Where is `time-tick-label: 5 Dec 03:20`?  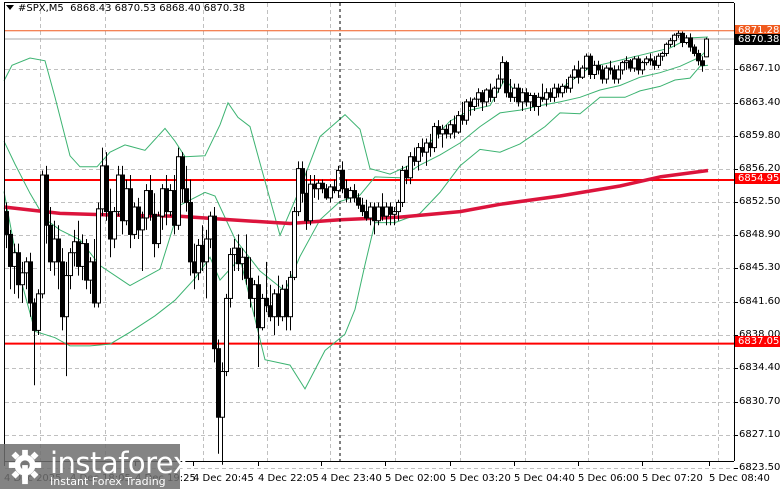 time-tick-label: 5 Dec 03:20 is located at coordinates (480, 478).